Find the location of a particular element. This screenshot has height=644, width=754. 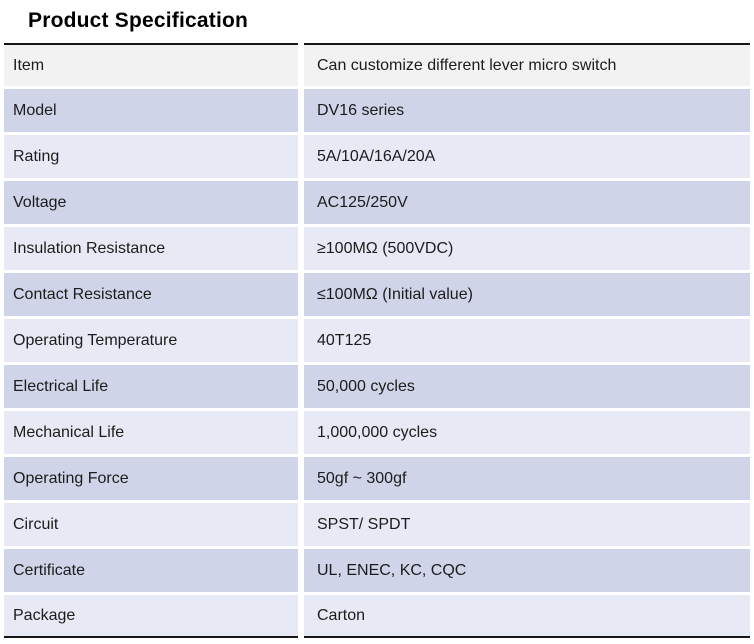

table-row-electrical-life: Electrical Life 50,000 cycles is located at coordinates (377, 386).